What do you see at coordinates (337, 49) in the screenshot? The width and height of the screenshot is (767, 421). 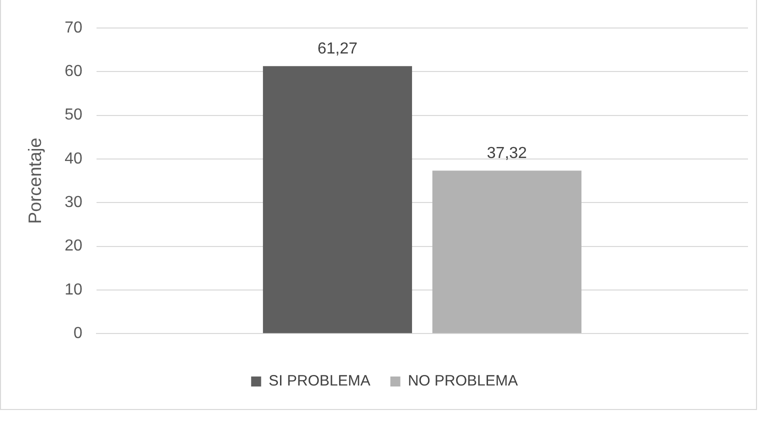 I see `data-label: 61,27` at bounding box center [337, 49].